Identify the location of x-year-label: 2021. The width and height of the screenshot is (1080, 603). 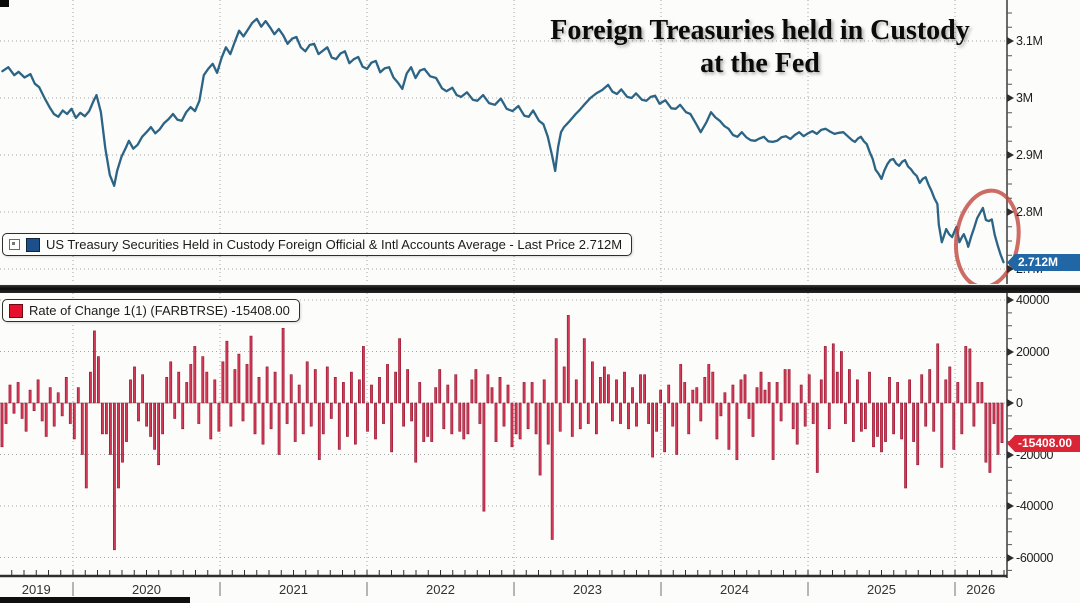
(293, 589).